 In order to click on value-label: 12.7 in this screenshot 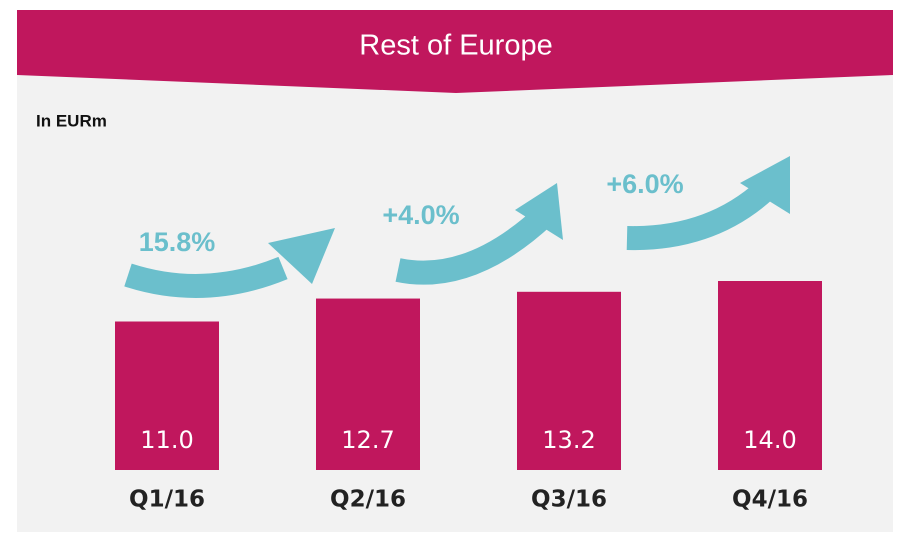, I will do `click(367, 440)`.